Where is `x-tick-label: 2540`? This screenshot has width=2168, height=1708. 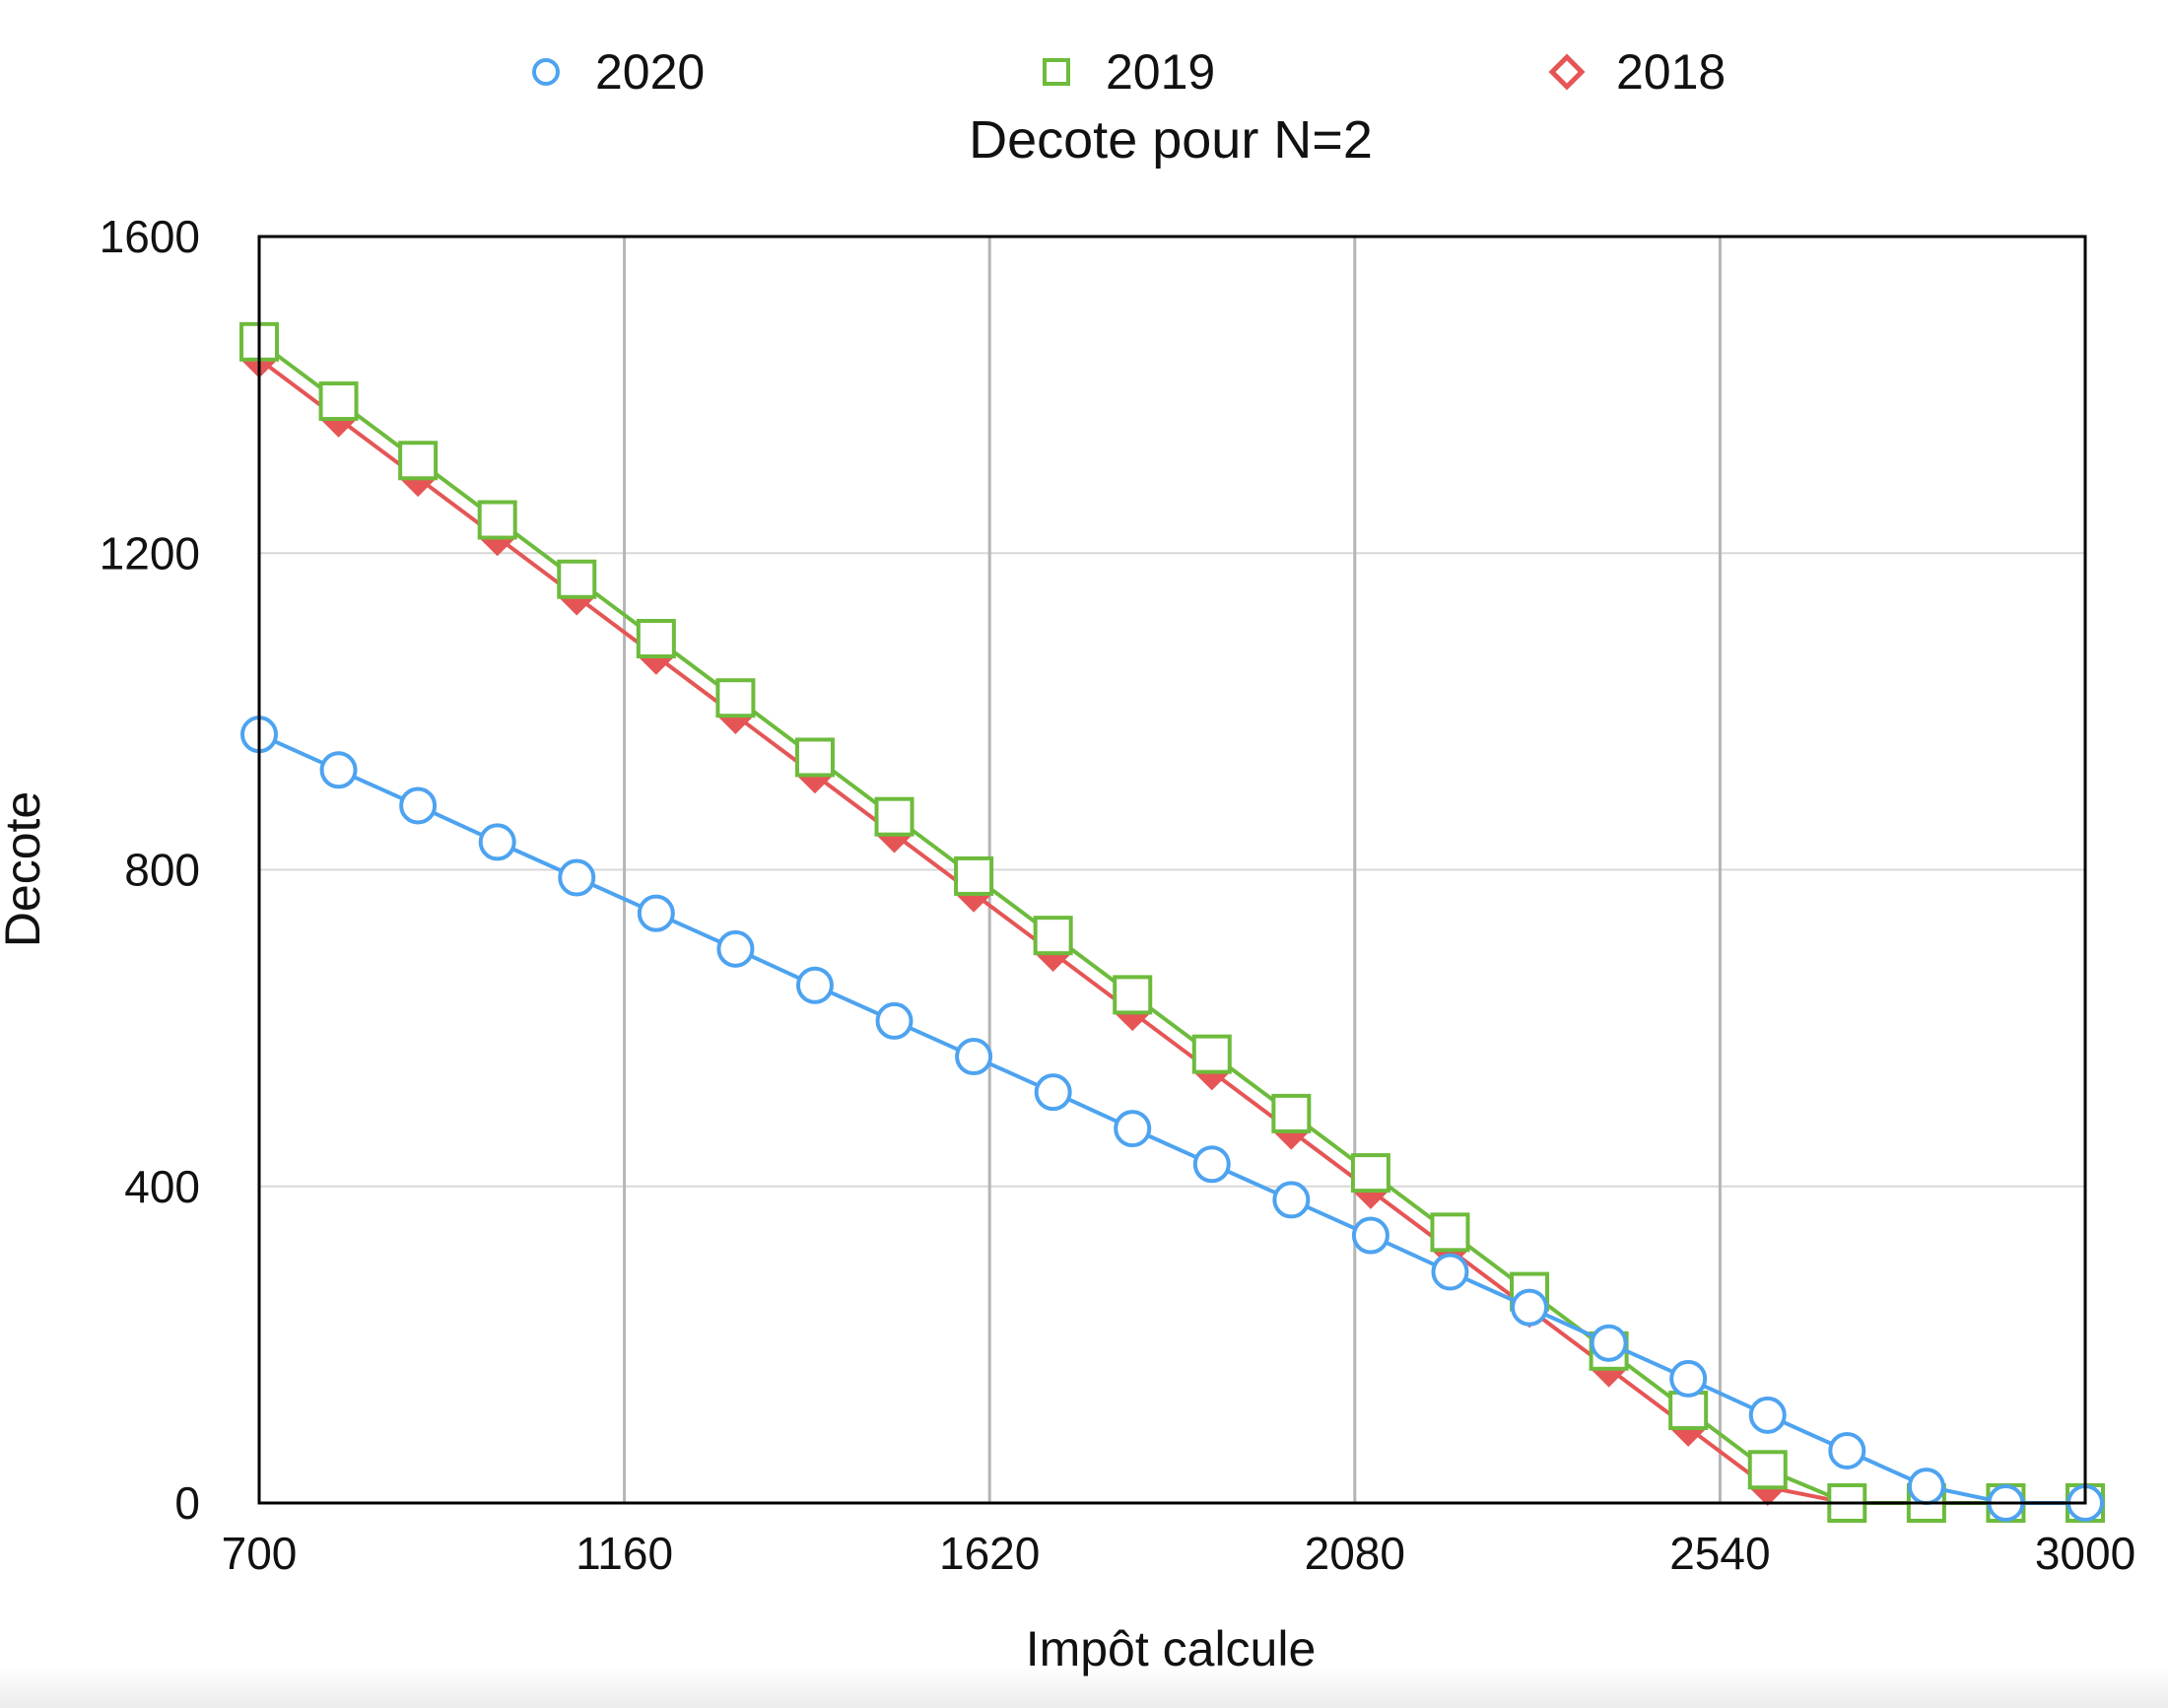
x-tick-label: 2540 is located at coordinates (1719, 1553).